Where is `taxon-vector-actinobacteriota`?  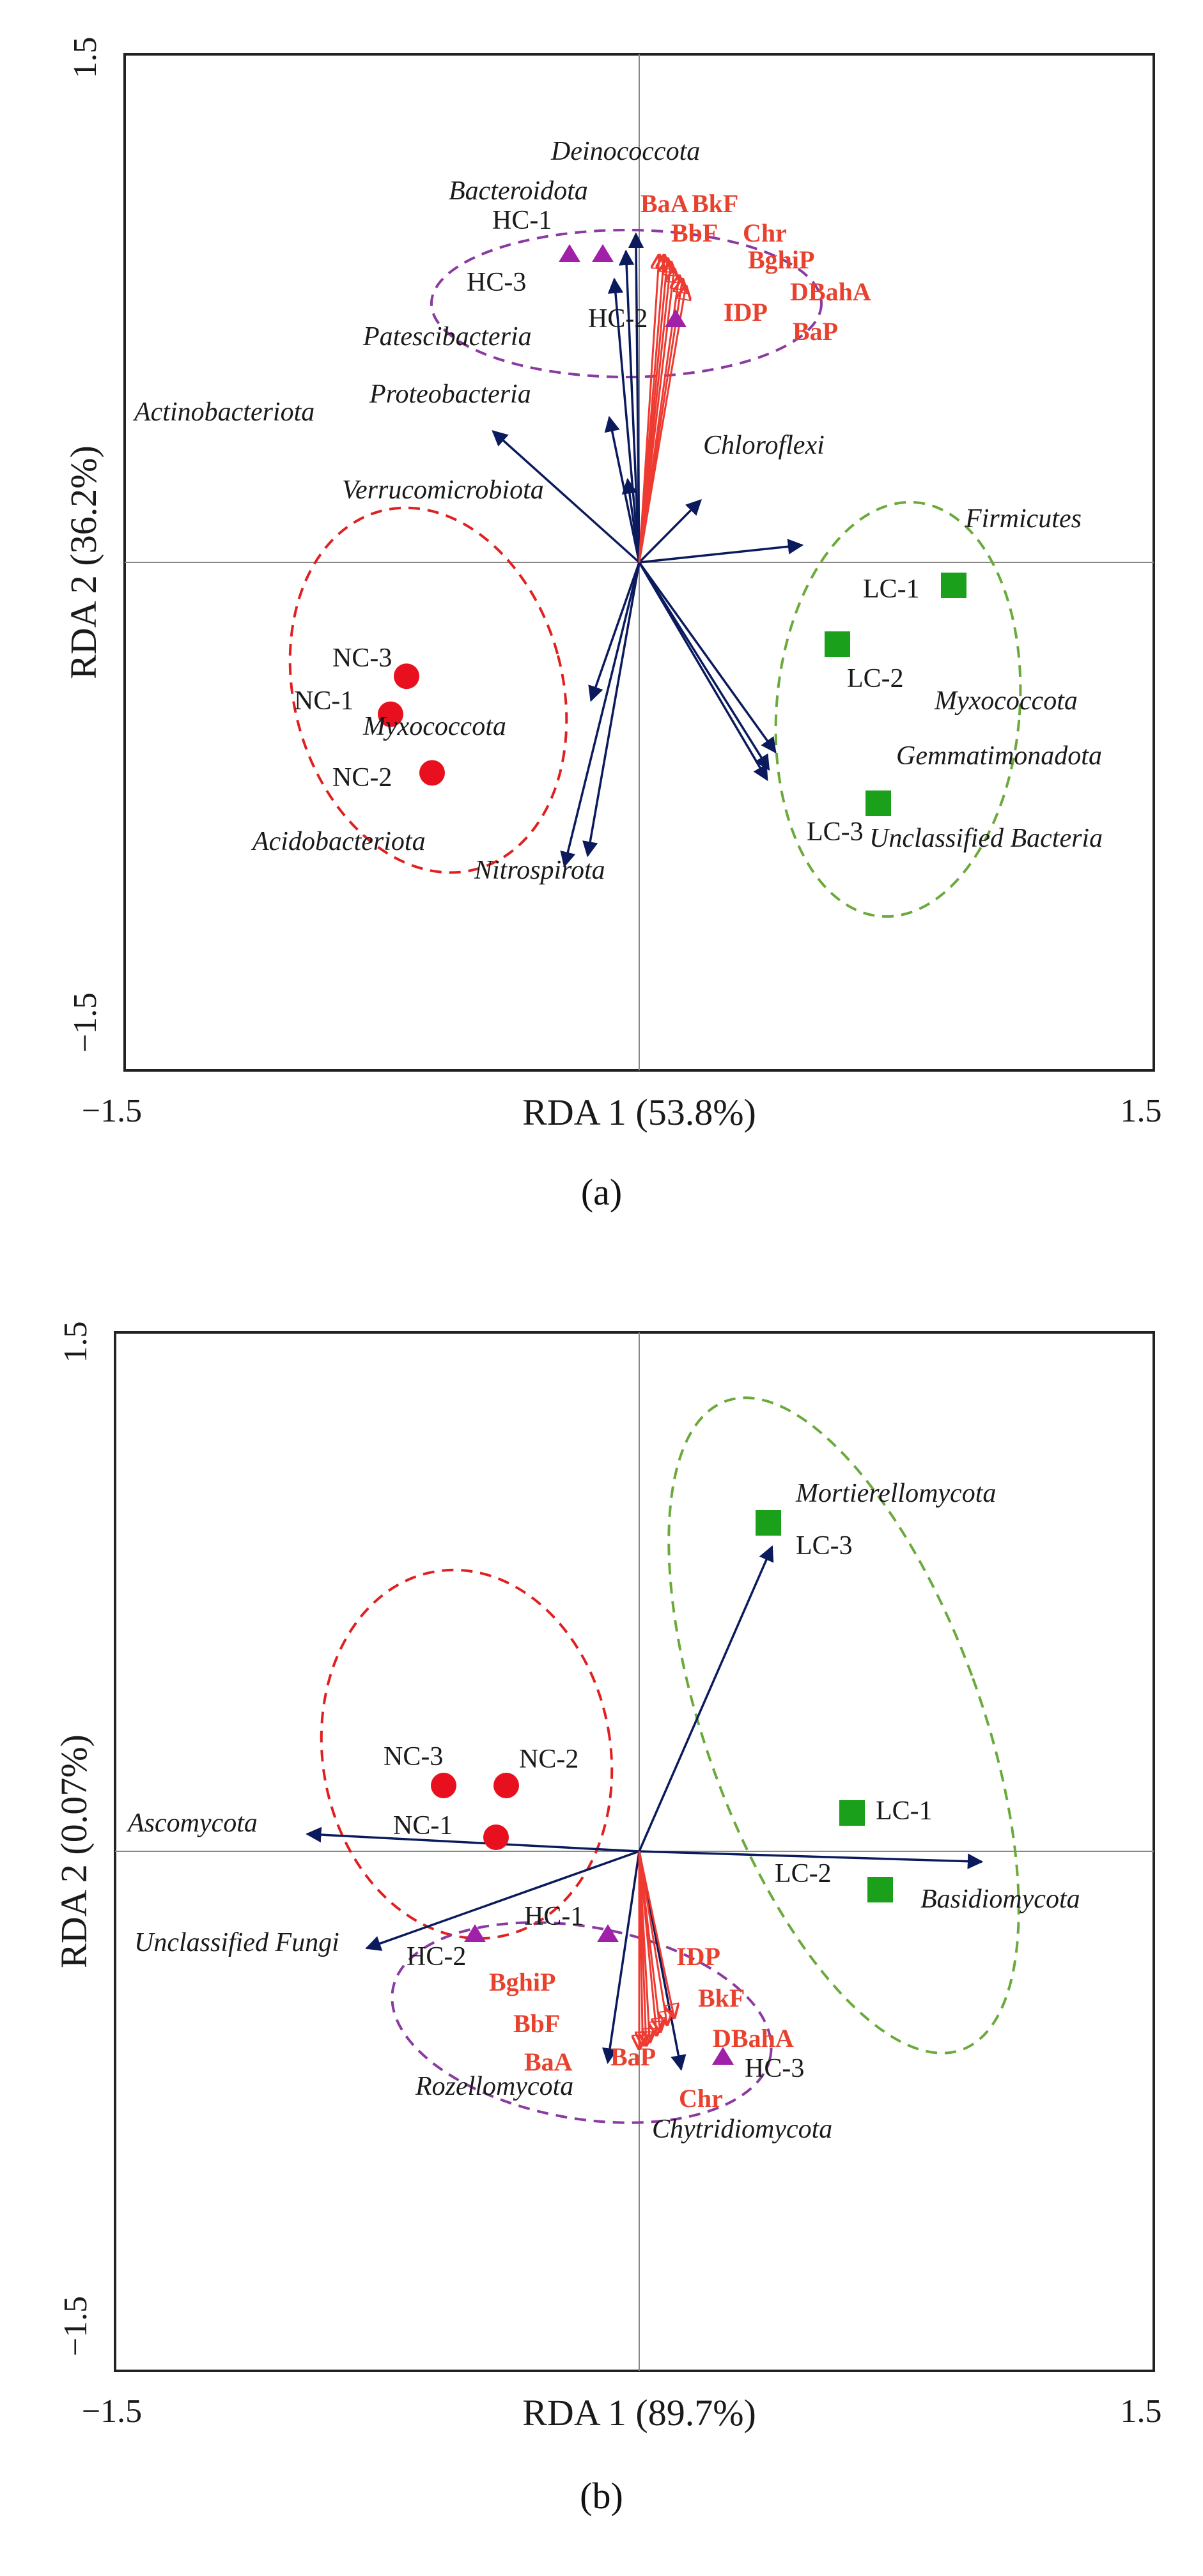 taxon-vector-actinobacteriota is located at coordinates (566, 497).